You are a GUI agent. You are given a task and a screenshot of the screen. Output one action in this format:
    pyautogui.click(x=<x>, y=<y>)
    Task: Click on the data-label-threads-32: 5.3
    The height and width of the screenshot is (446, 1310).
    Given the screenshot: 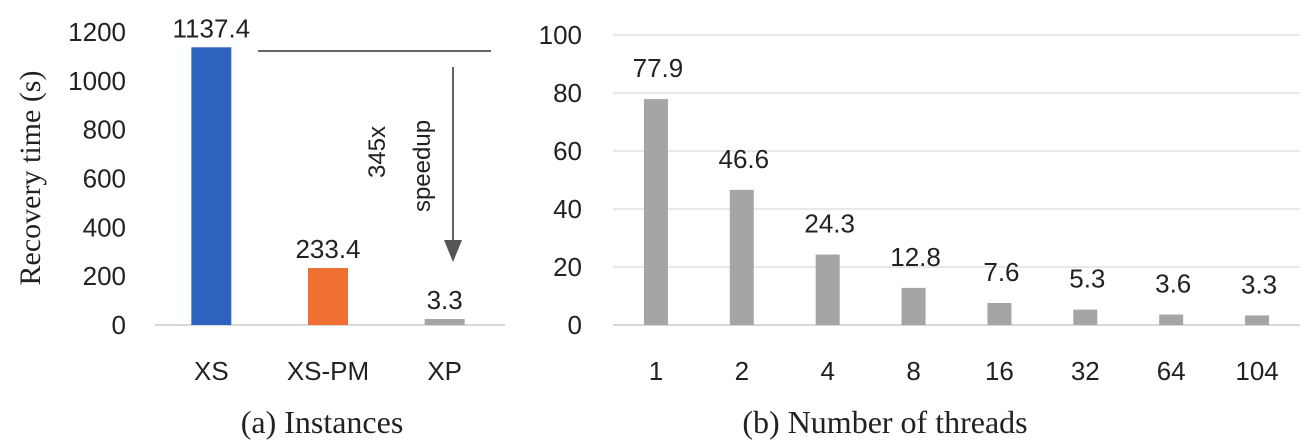 What is the action you would take?
    pyautogui.click(x=1087, y=279)
    